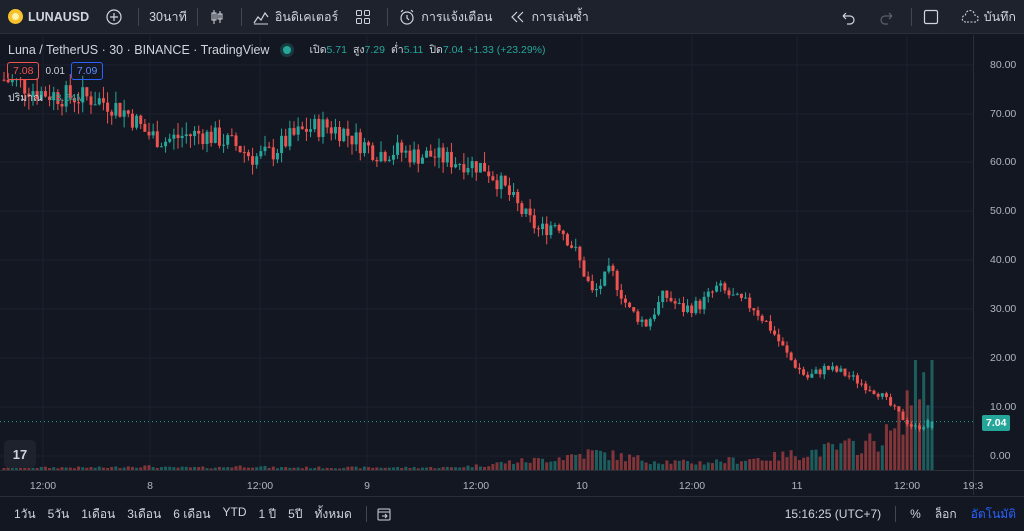 The width and height of the screenshot is (1024, 531). Describe the element at coordinates (365, 17) in the screenshot. I see `templates-button` at that location.